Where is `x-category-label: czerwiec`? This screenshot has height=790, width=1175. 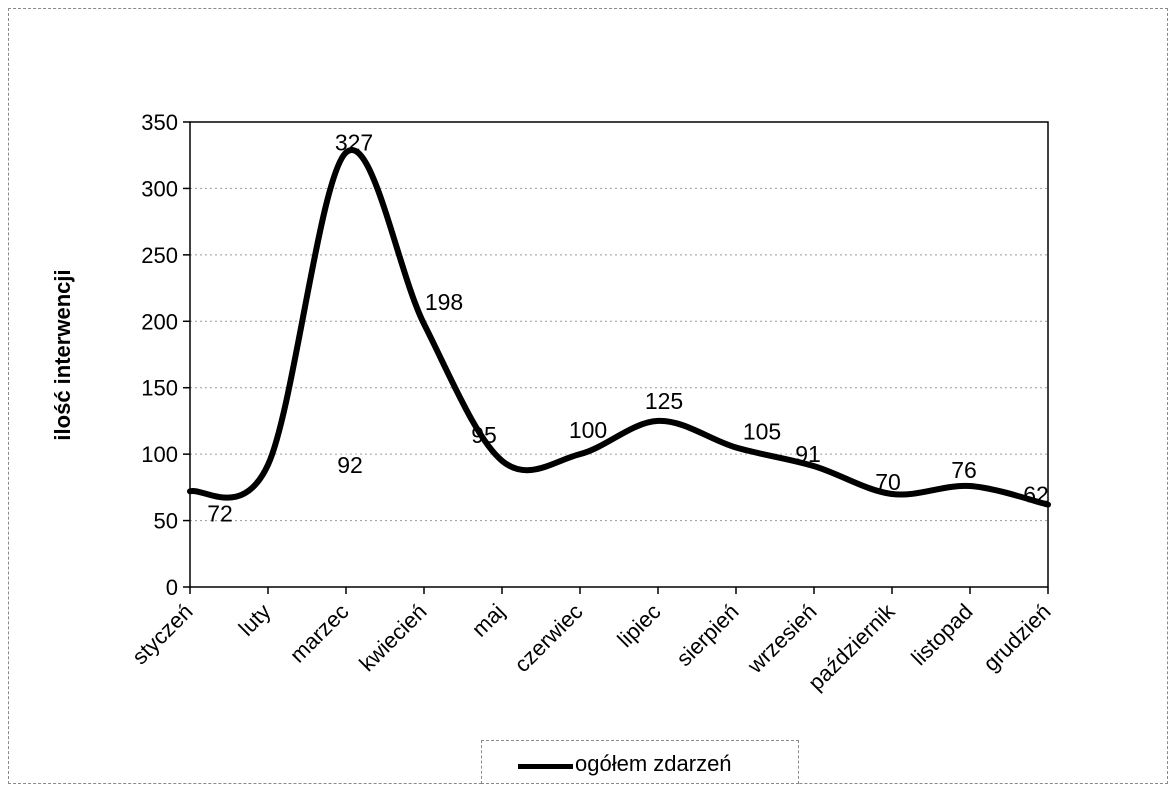
x-category-label: czerwiec is located at coordinates (548, 638).